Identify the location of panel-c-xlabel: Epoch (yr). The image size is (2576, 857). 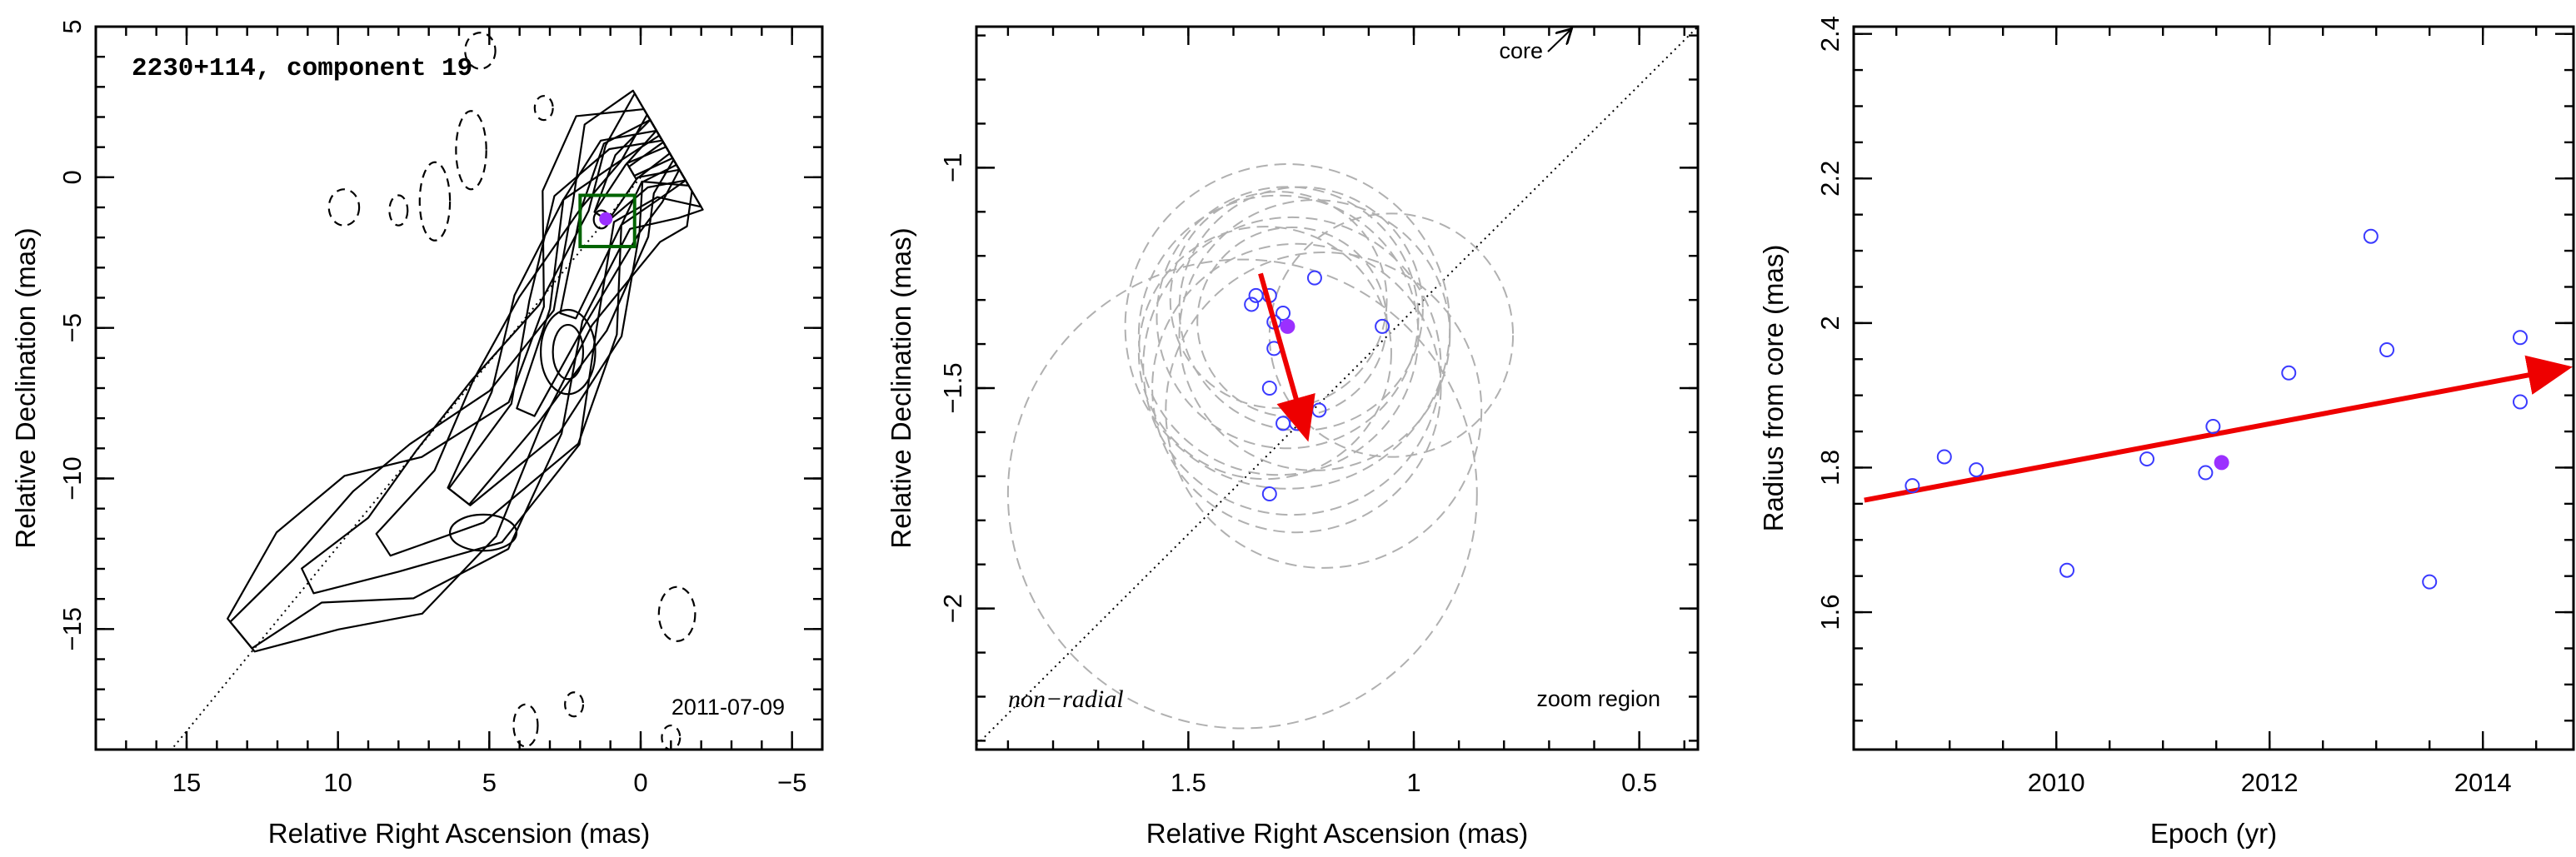
(2213, 834).